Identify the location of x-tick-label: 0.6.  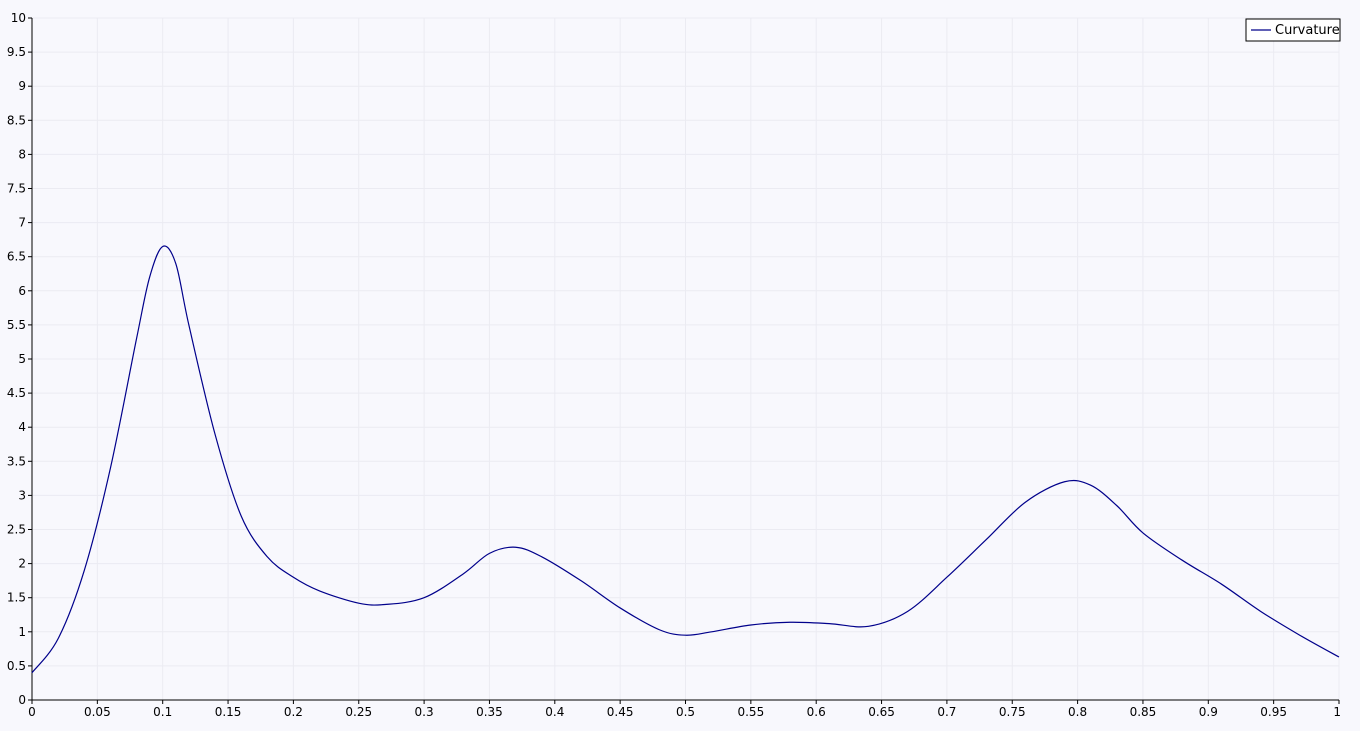
(816, 712).